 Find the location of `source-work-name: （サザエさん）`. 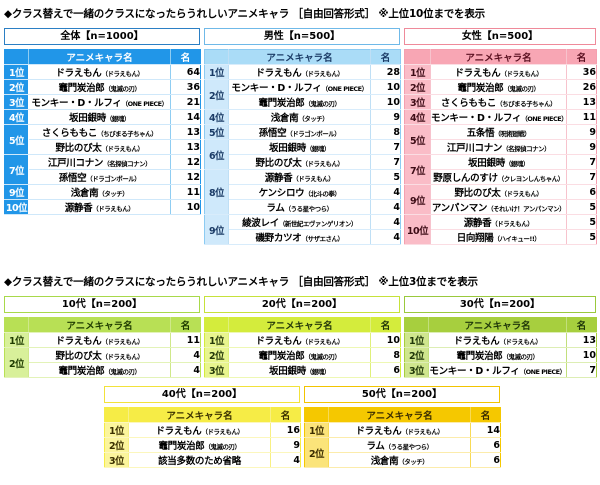

source-work-name: （サザエさん） is located at coordinates (323, 239).